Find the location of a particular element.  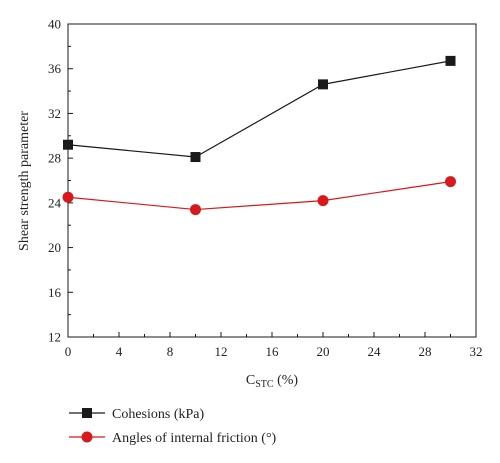

x-tick-label: 28 is located at coordinates (425, 351).